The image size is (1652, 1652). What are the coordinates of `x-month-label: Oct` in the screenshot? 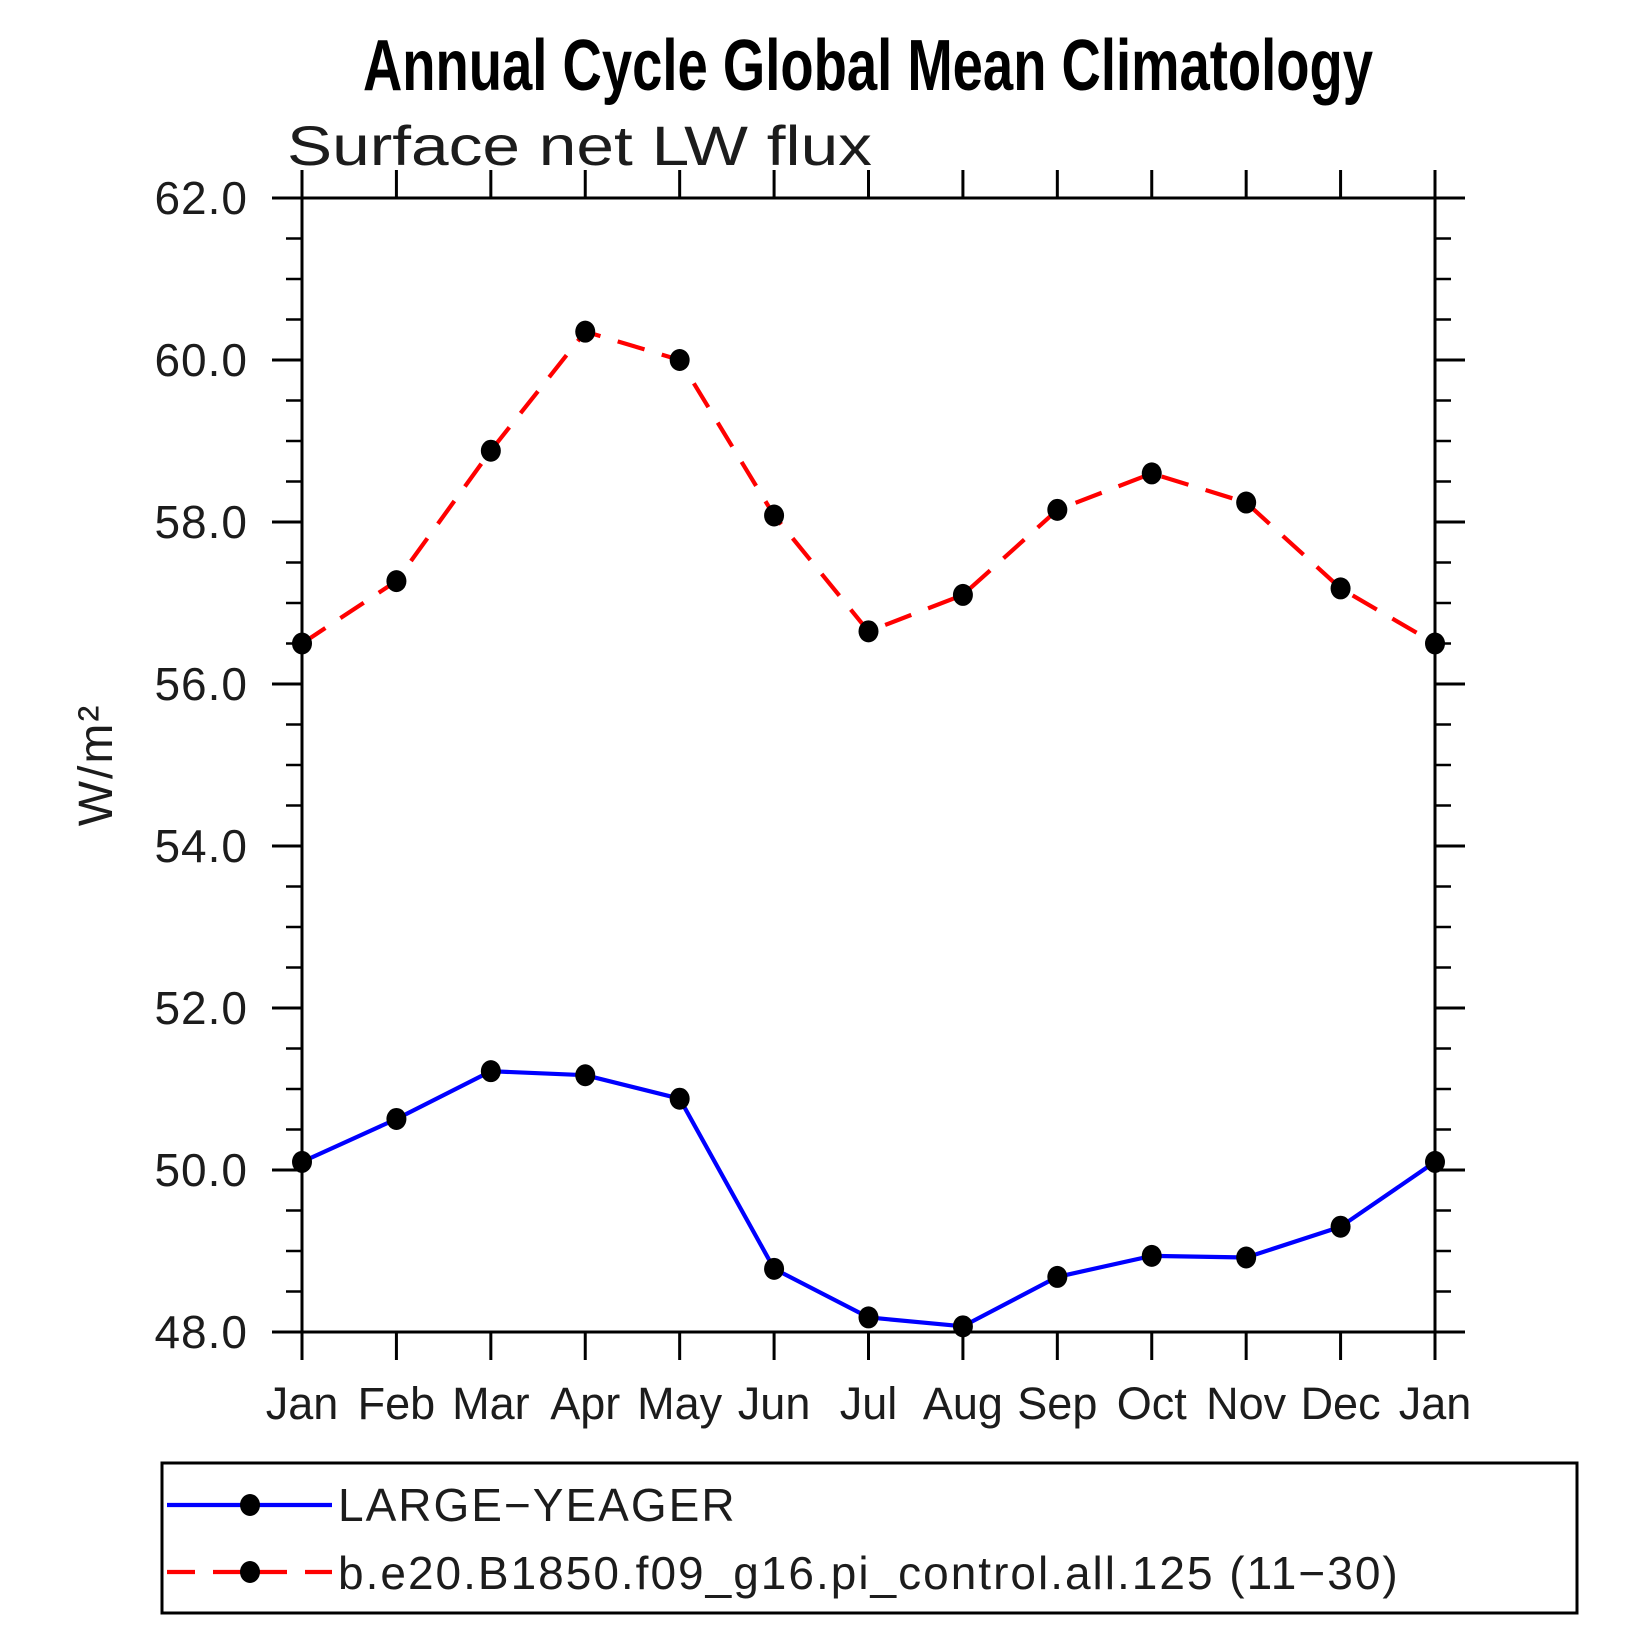 It's located at (1152, 1403).